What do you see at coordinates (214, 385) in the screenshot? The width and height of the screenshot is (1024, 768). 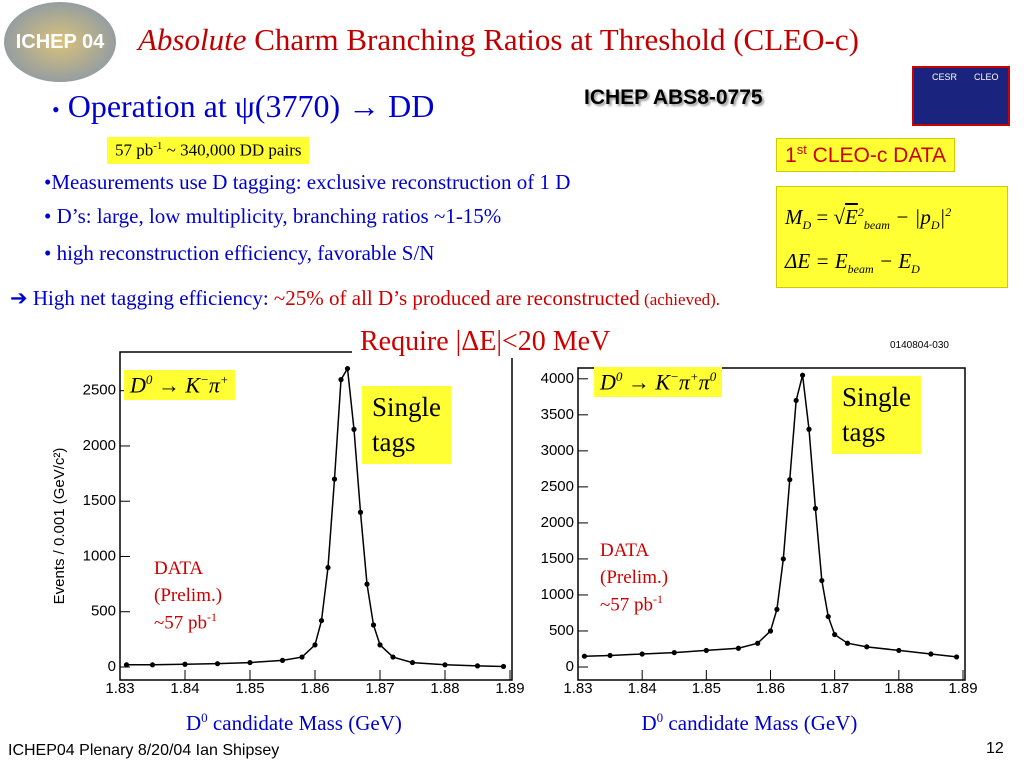 I see `decay-part: π` at bounding box center [214, 385].